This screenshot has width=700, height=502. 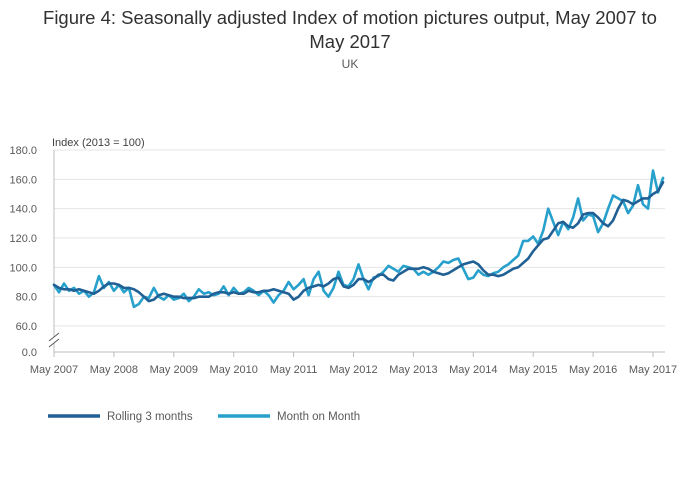 What do you see at coordinates (350, 64) in the screenshot?
I see `chart-subtitle: UK` at bounding box center [350, 64].